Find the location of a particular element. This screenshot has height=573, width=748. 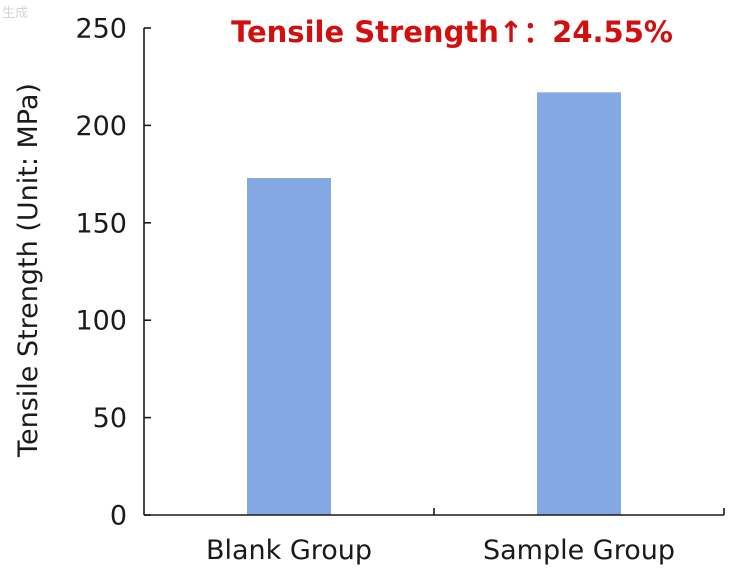

chart-title: Tensile Strength↑：24.55% is located at coordinates (452, 32).